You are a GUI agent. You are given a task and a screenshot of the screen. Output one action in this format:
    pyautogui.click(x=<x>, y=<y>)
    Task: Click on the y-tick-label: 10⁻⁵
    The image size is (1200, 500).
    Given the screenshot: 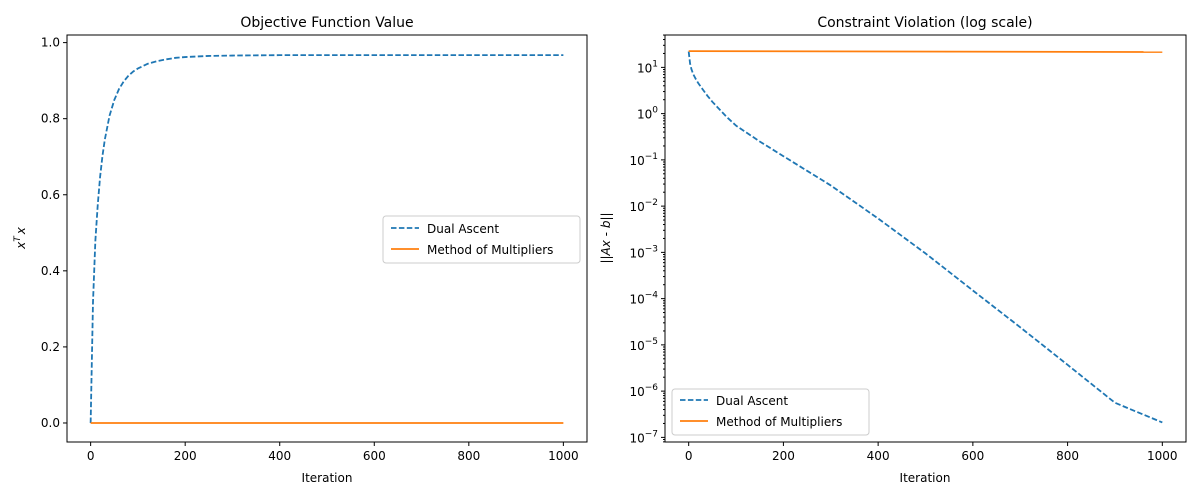 What is the action you would take?
    pyautogui.click(x=643, y=345)
    